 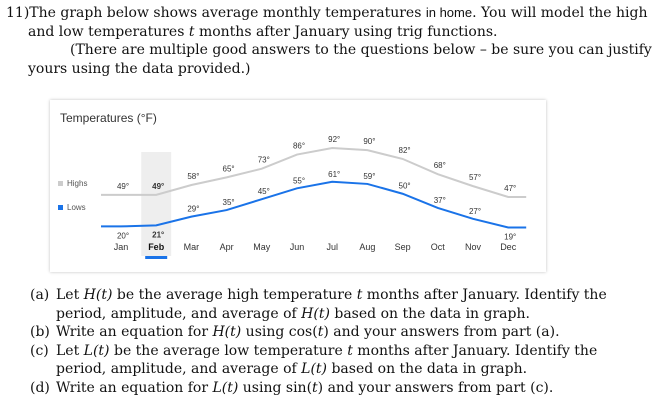 What do you see at coordinates (435, 387) in the screenshot?
I see `question-text: ) and your answers from part (c).` at bounding box center [435, 387].